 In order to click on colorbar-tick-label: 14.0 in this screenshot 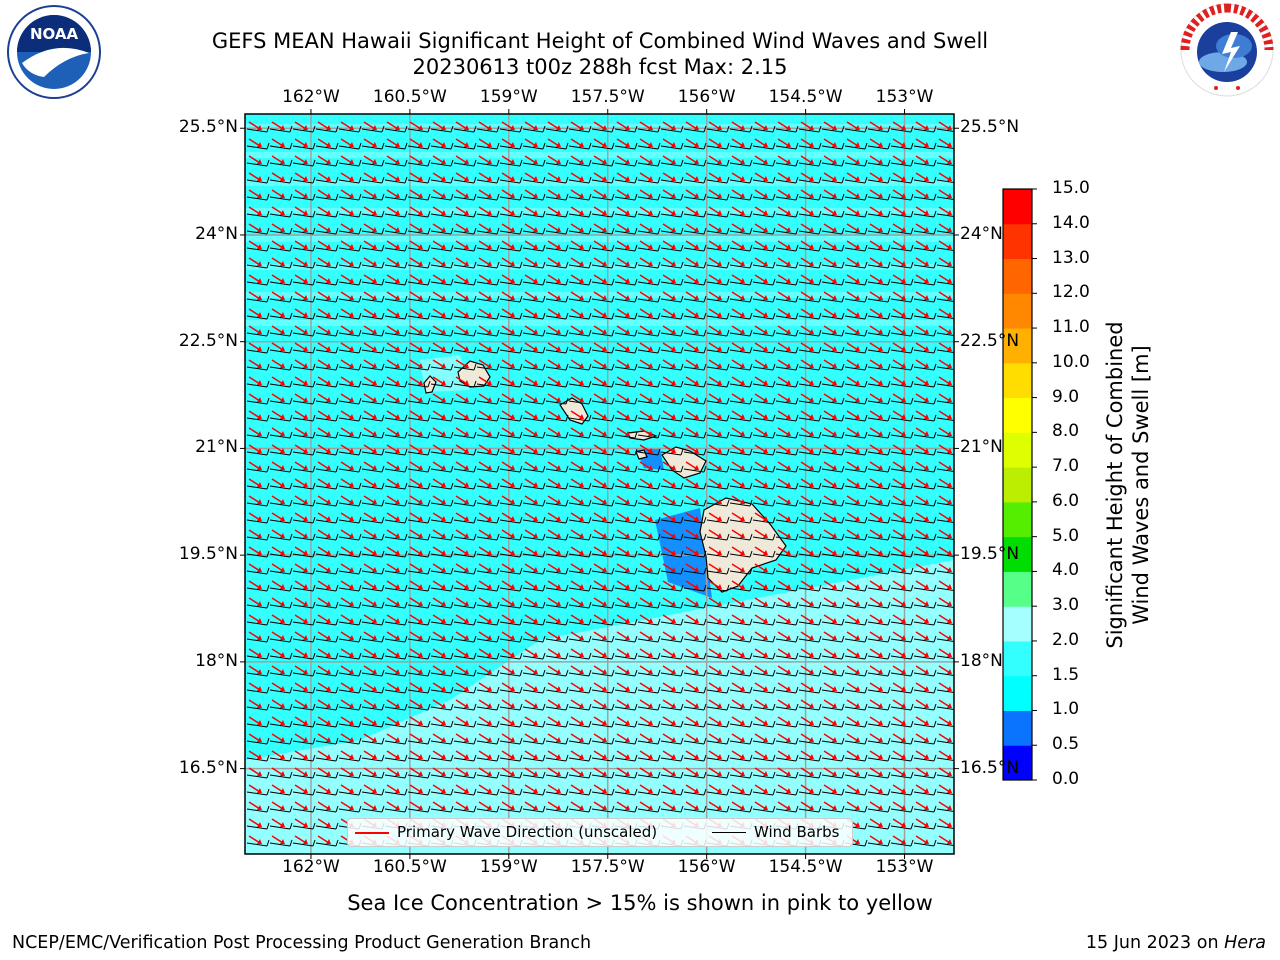, I will do `click(1071, 222)`.